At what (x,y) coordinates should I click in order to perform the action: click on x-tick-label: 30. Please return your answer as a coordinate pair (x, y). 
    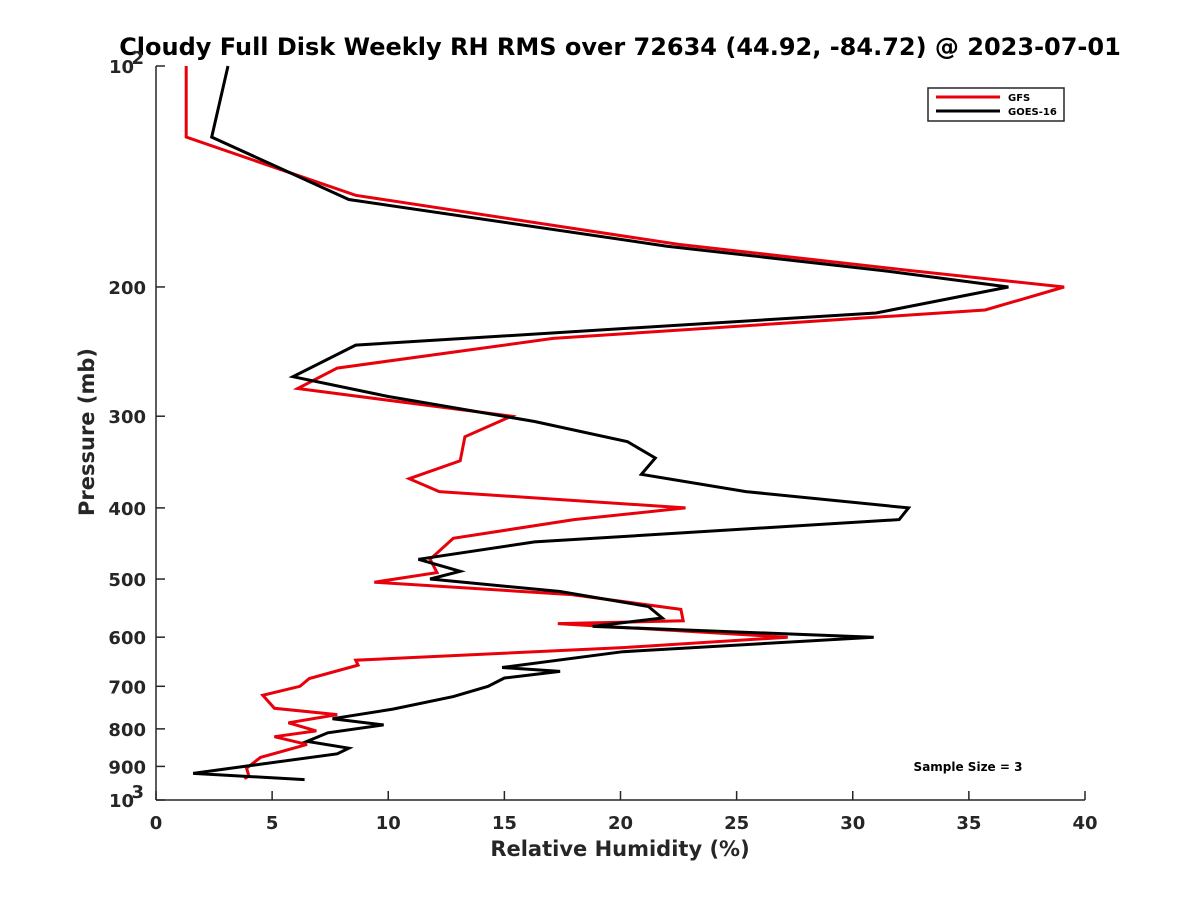
    Looking at the image, I should click on (852, 823).